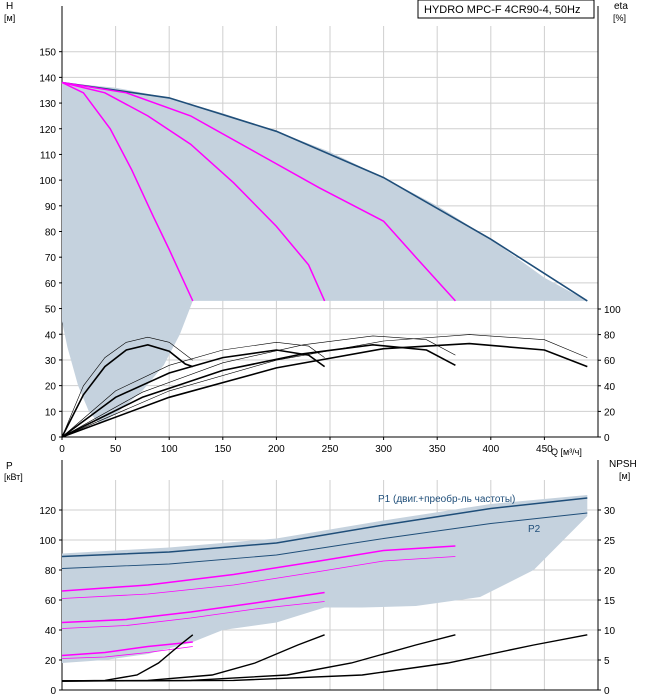  I want to click on y-left-tick-label: 30, so click(51, 361).